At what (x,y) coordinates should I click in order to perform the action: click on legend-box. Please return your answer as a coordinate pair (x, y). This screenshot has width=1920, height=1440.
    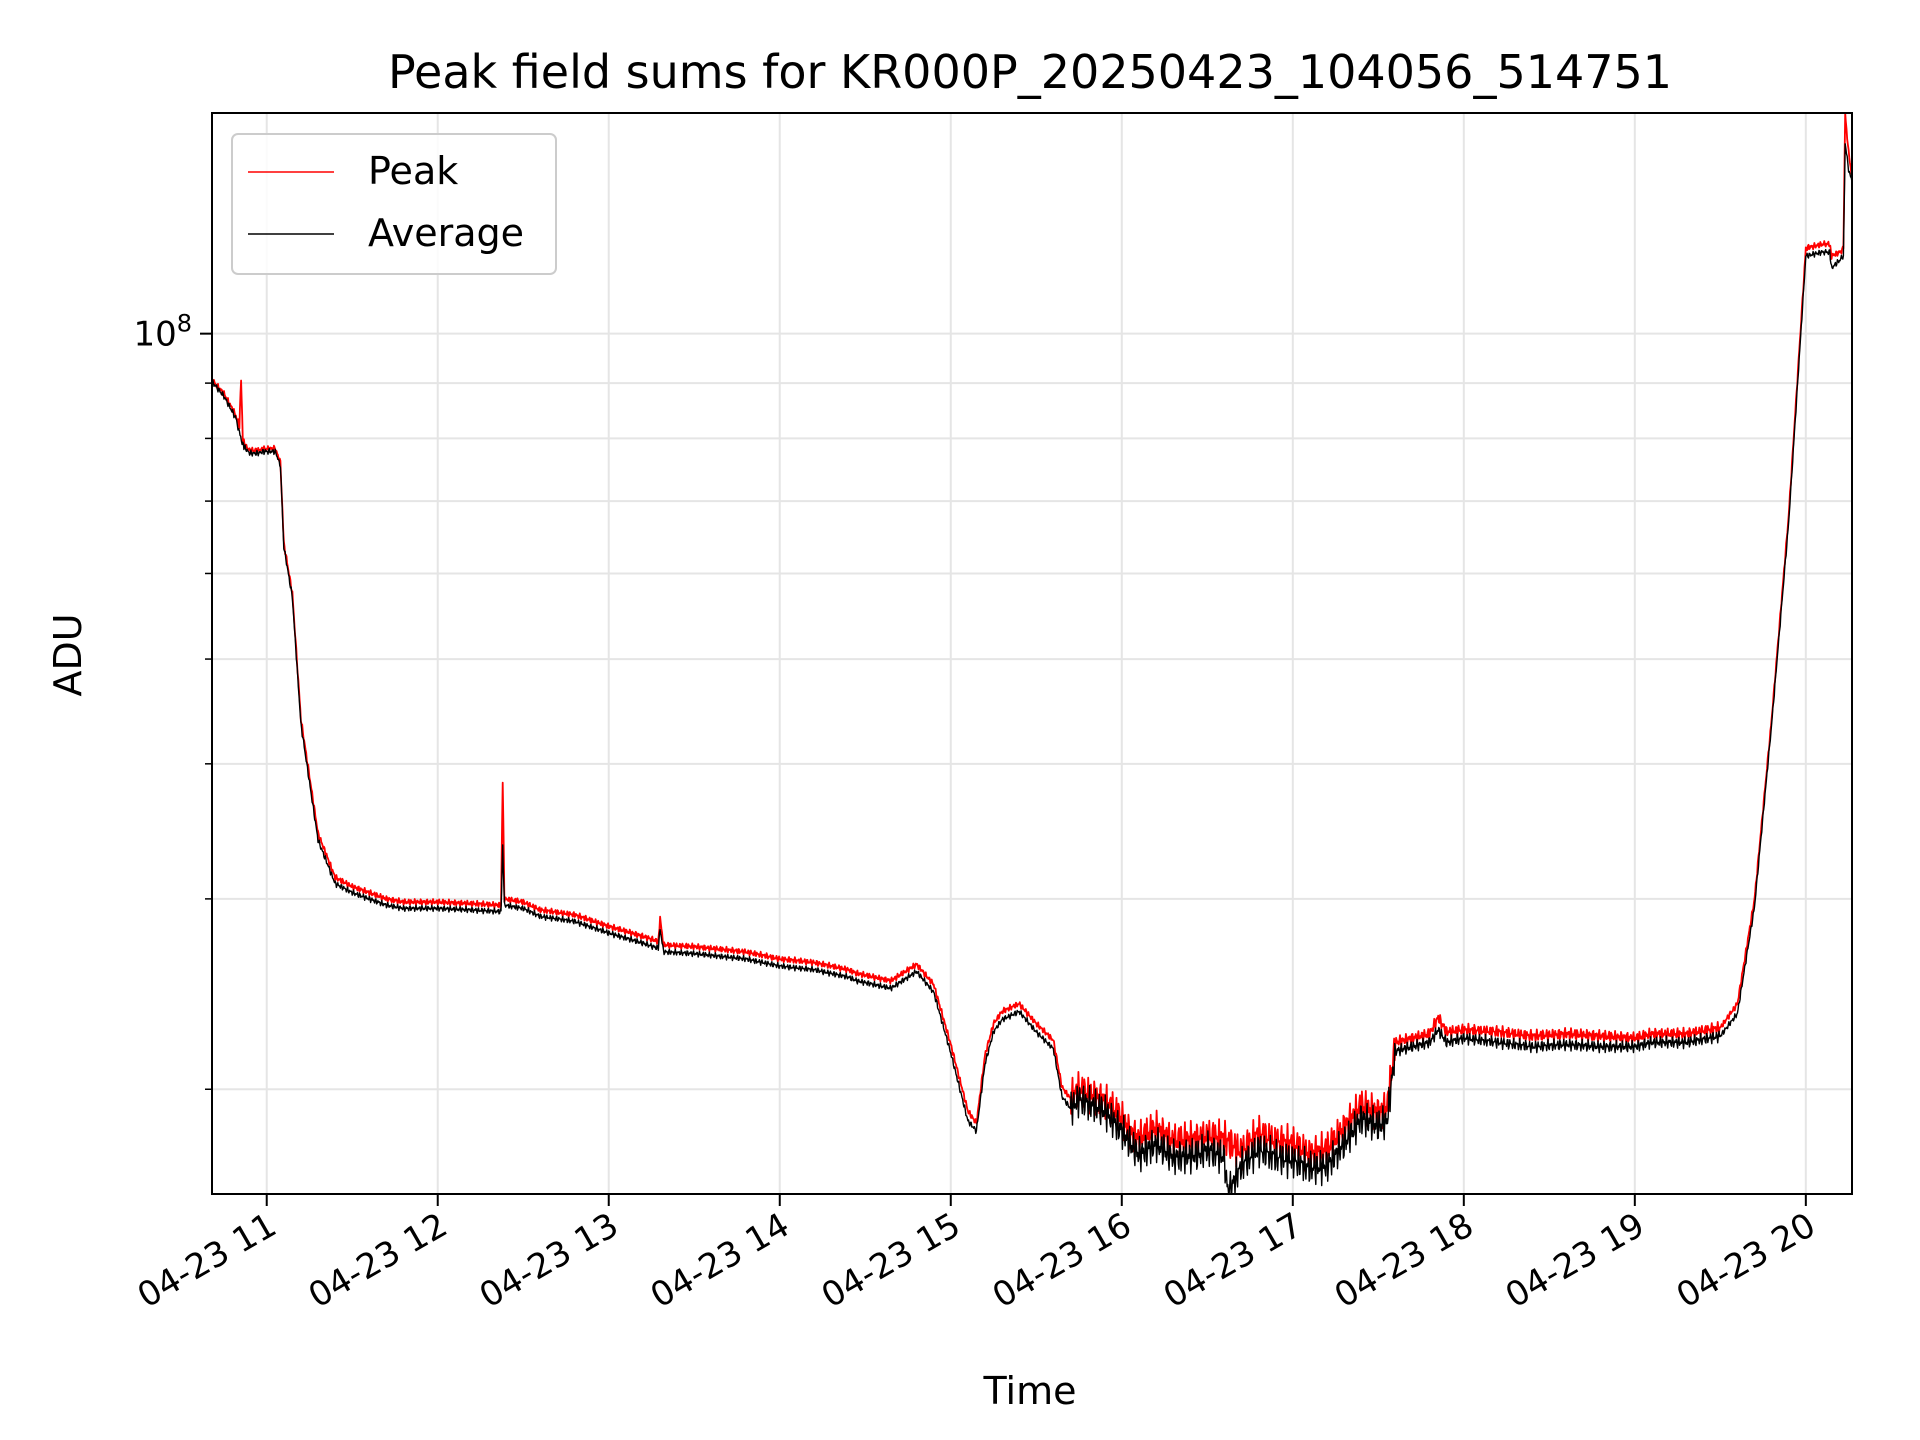
    Looking at the image, I should click on (394, 204).